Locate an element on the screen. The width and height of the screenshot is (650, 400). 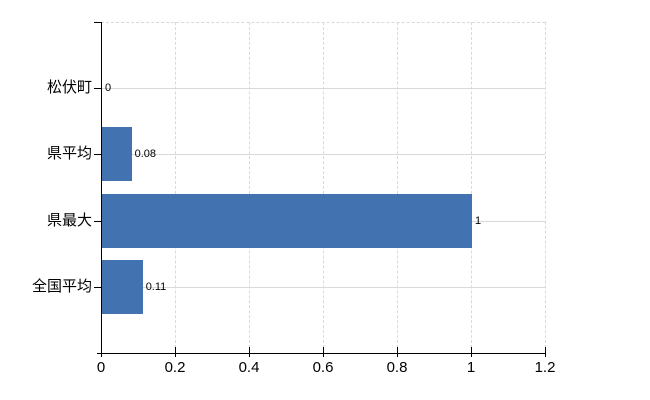
category-label: 全国平均 is located at coordinates (61, 286).